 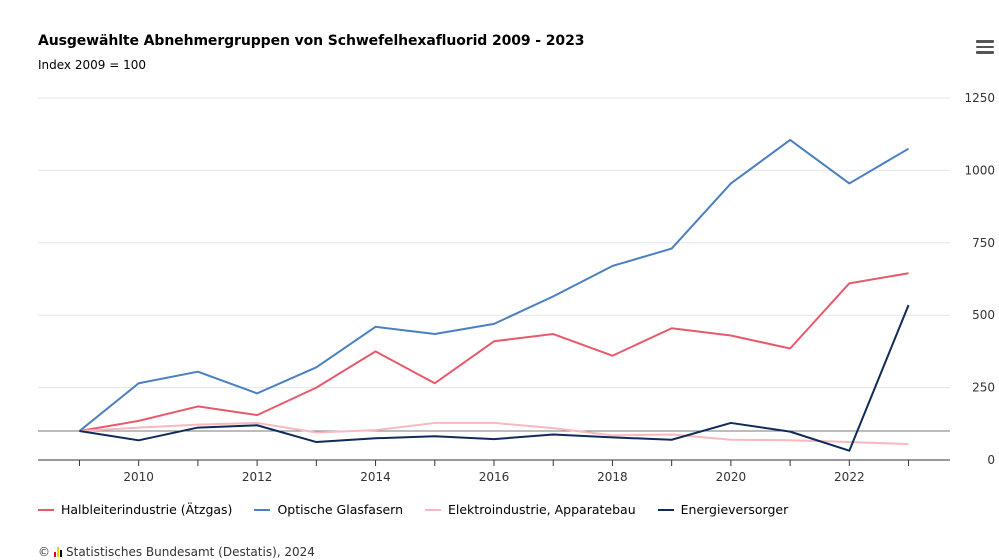 I want to click on legend-label: Elektroindustrie, Apparatebau, so click(x=542, y=509).